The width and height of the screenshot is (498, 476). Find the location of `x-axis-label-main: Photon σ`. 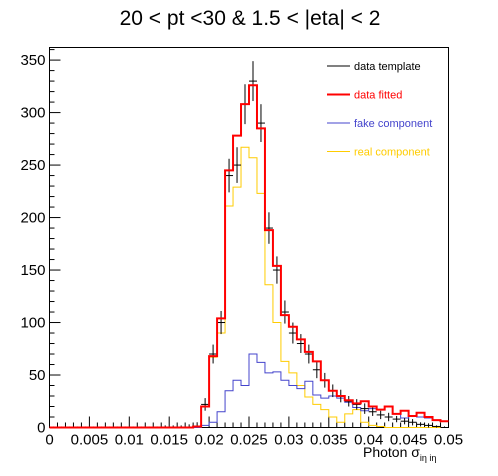

x-axis-label-main: Photon σ is located at coordinates (391, 452).